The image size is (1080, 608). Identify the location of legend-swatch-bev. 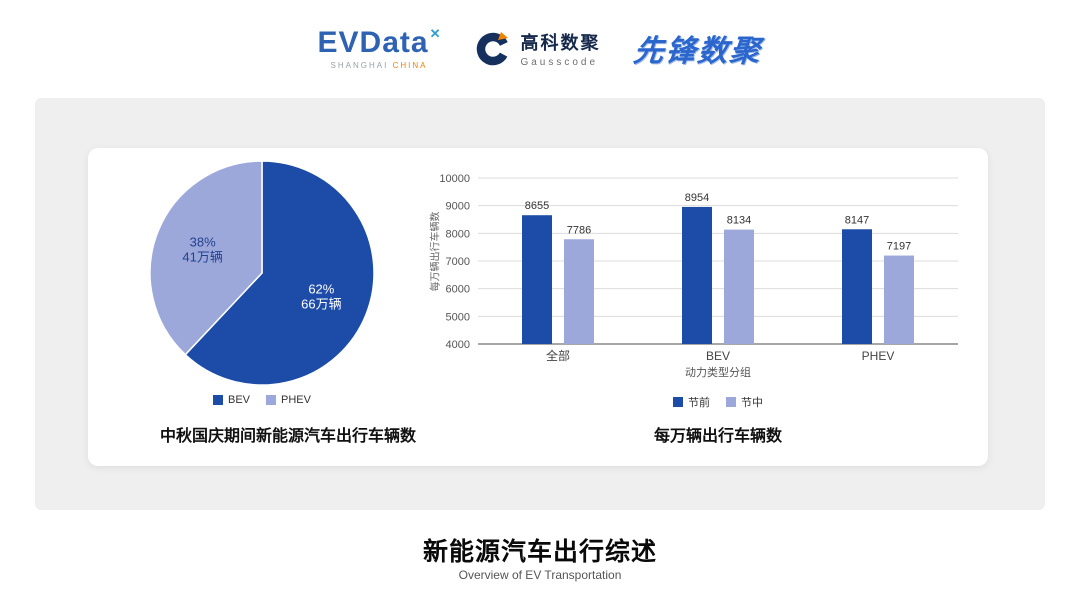
(218, 400).